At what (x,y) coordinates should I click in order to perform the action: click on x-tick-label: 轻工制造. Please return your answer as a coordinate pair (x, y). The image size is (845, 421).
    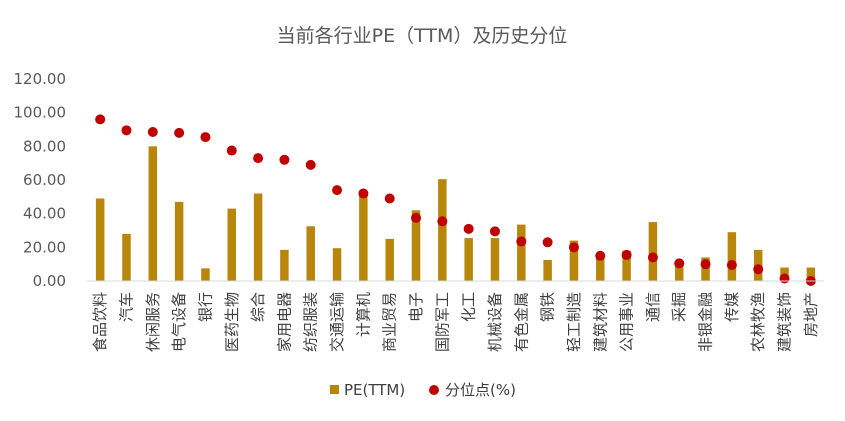
    Looking at the image, I should click on (574, 322).